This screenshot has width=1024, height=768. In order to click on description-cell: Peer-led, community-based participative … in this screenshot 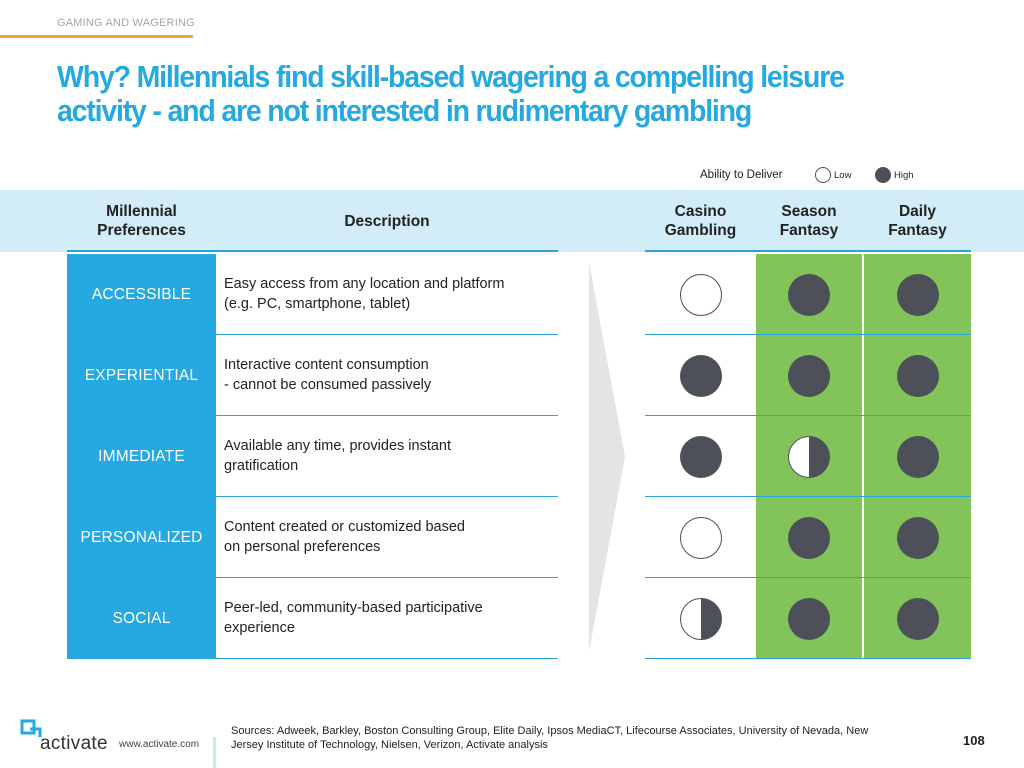, I will do `click(353, 618)`.